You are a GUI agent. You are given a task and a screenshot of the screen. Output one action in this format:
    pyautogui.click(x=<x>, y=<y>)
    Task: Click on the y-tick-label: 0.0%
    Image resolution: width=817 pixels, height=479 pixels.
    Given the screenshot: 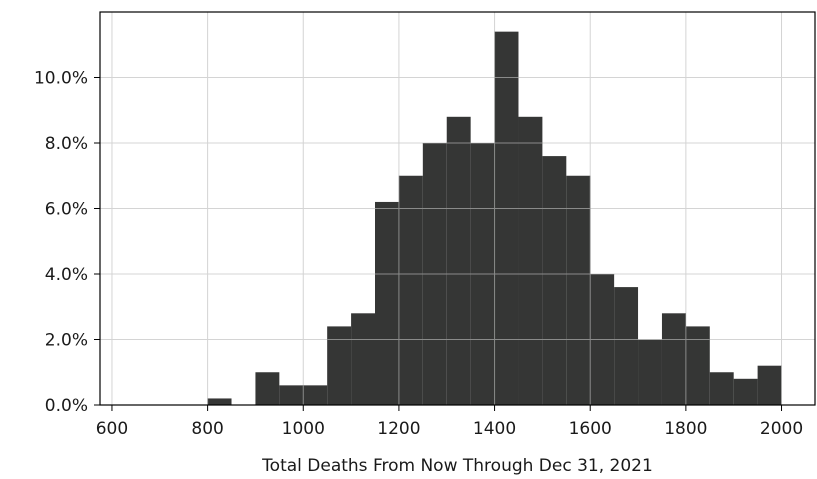 What is the action you would take?
    pyautogui.click(x=66, y=406)
    